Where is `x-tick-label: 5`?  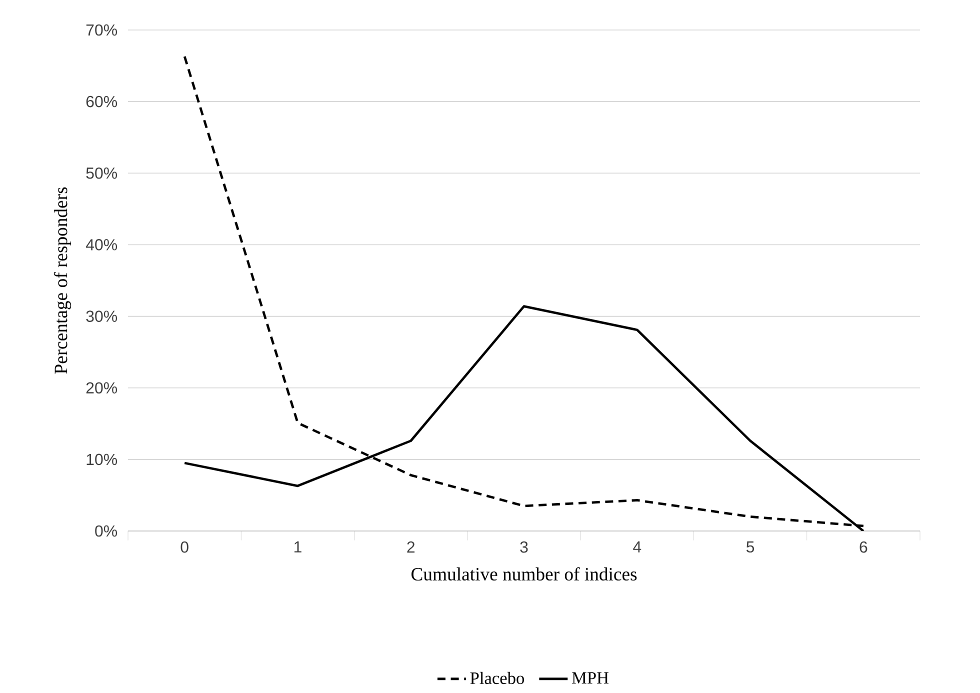
x-tick-label: 5 is located at coordinates (750, 547).